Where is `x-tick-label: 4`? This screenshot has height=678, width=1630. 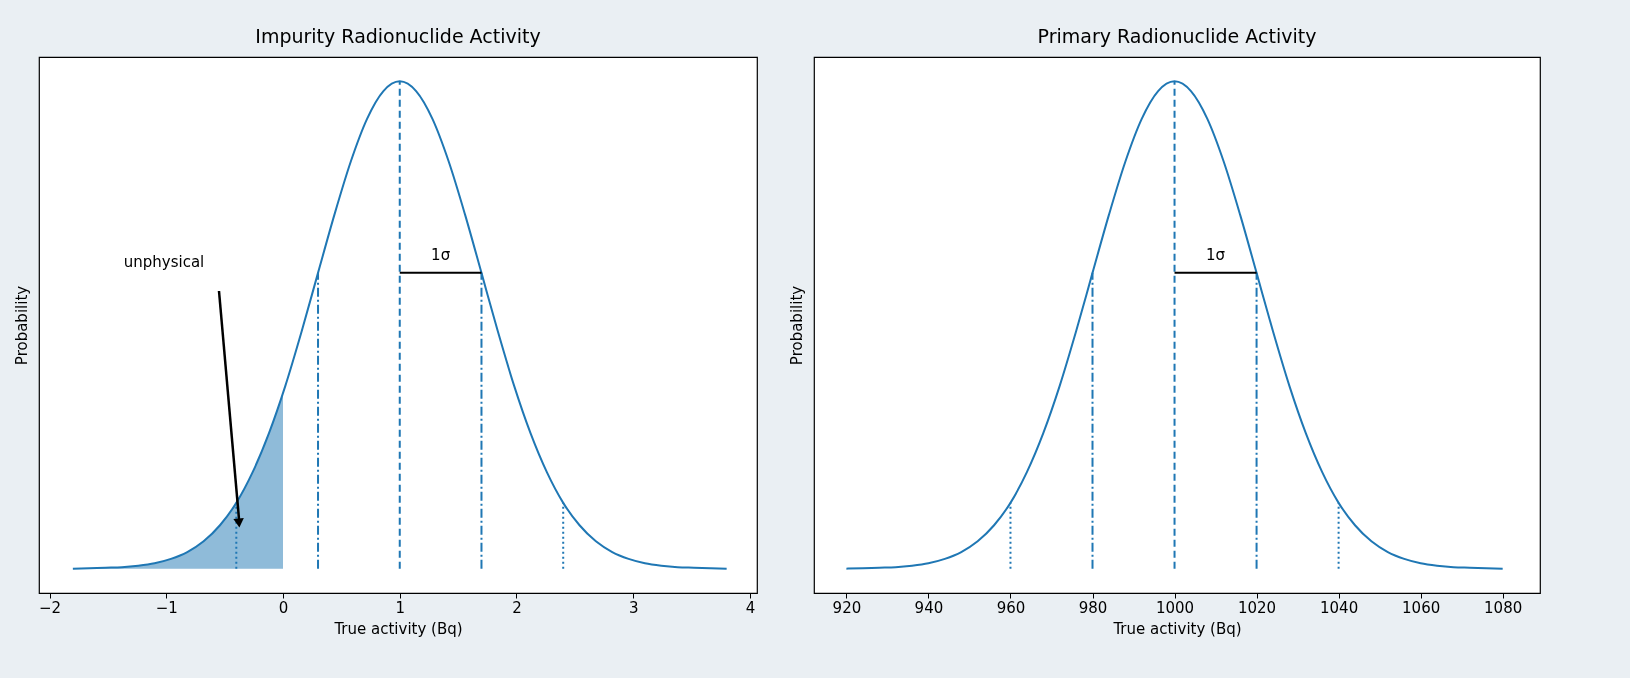 x-tick-label: 4 is located at coordinates (750, 607).